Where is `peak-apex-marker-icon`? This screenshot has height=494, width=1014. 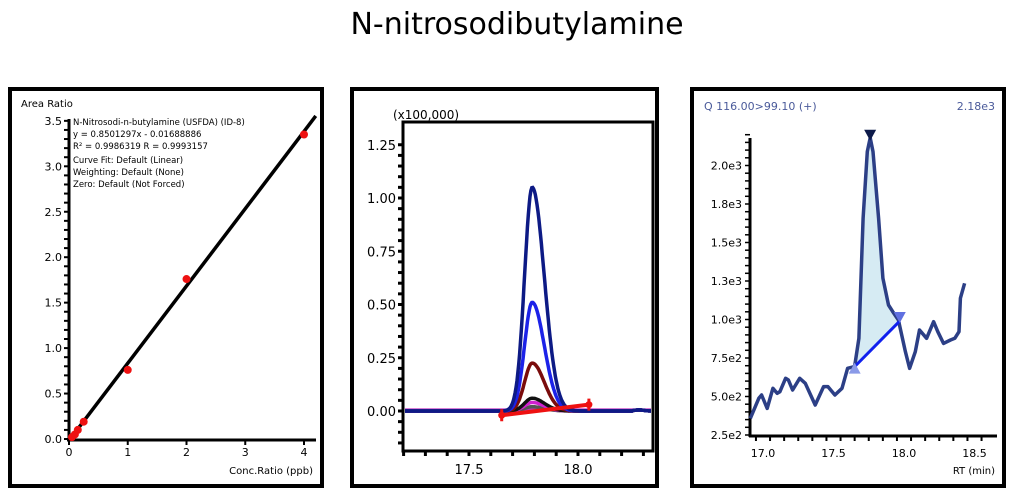
peak-apex-marker-icon is located at coordinates (870, 135).